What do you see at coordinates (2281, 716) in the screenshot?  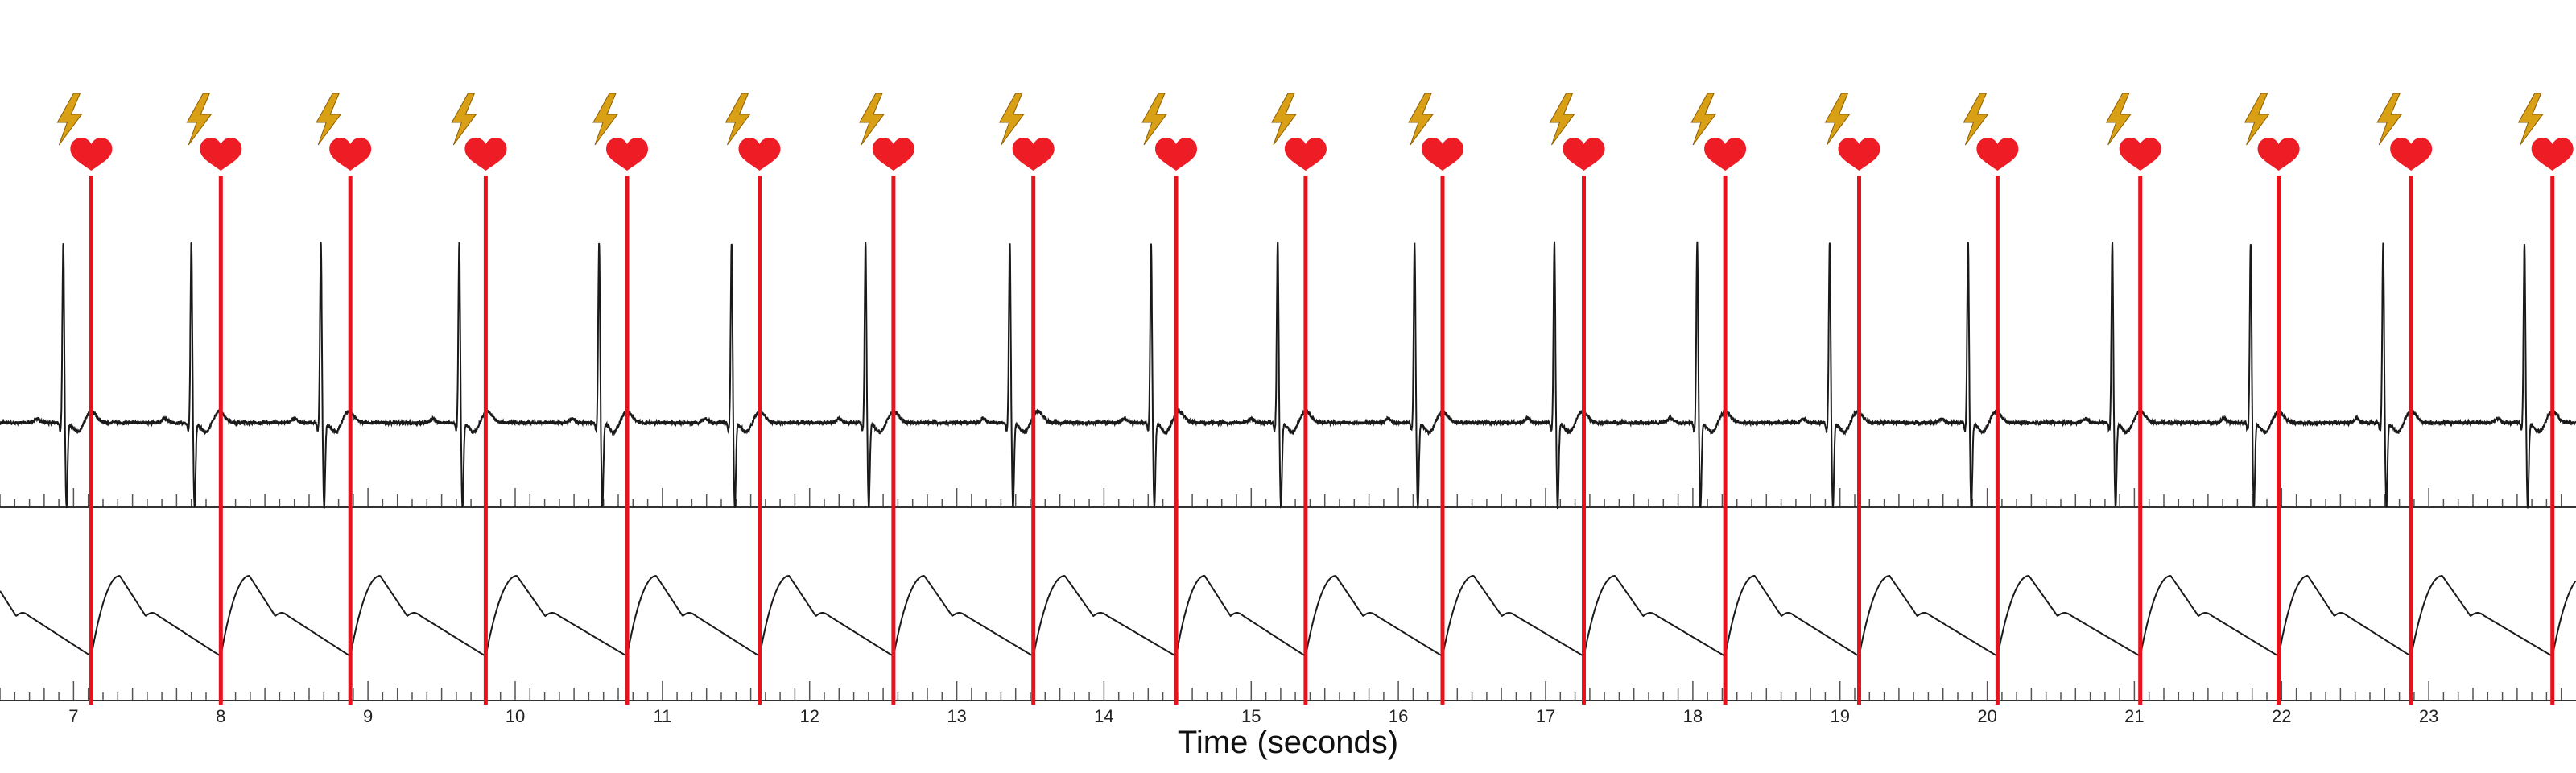 I see `x-tick-label: 22` at bounding box center [2281, 716].